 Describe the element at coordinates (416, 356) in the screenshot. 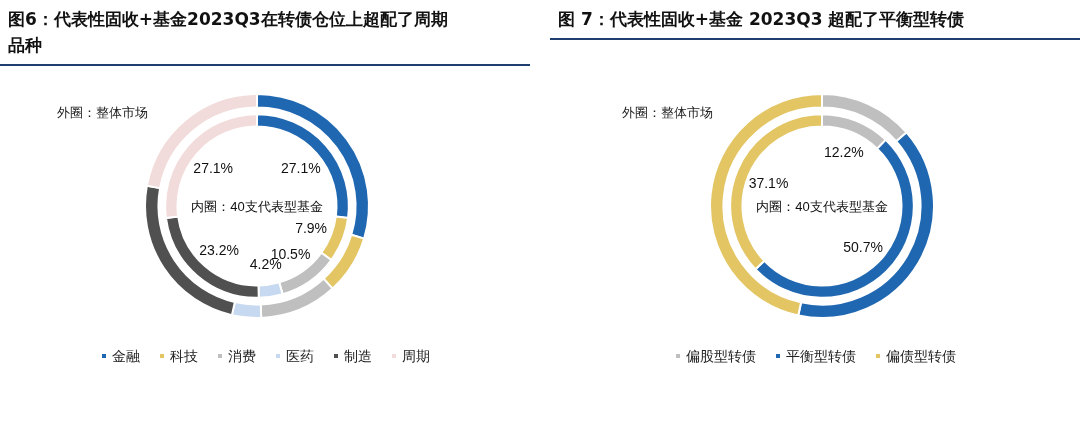

I see `legend-label: 周期` at that location.